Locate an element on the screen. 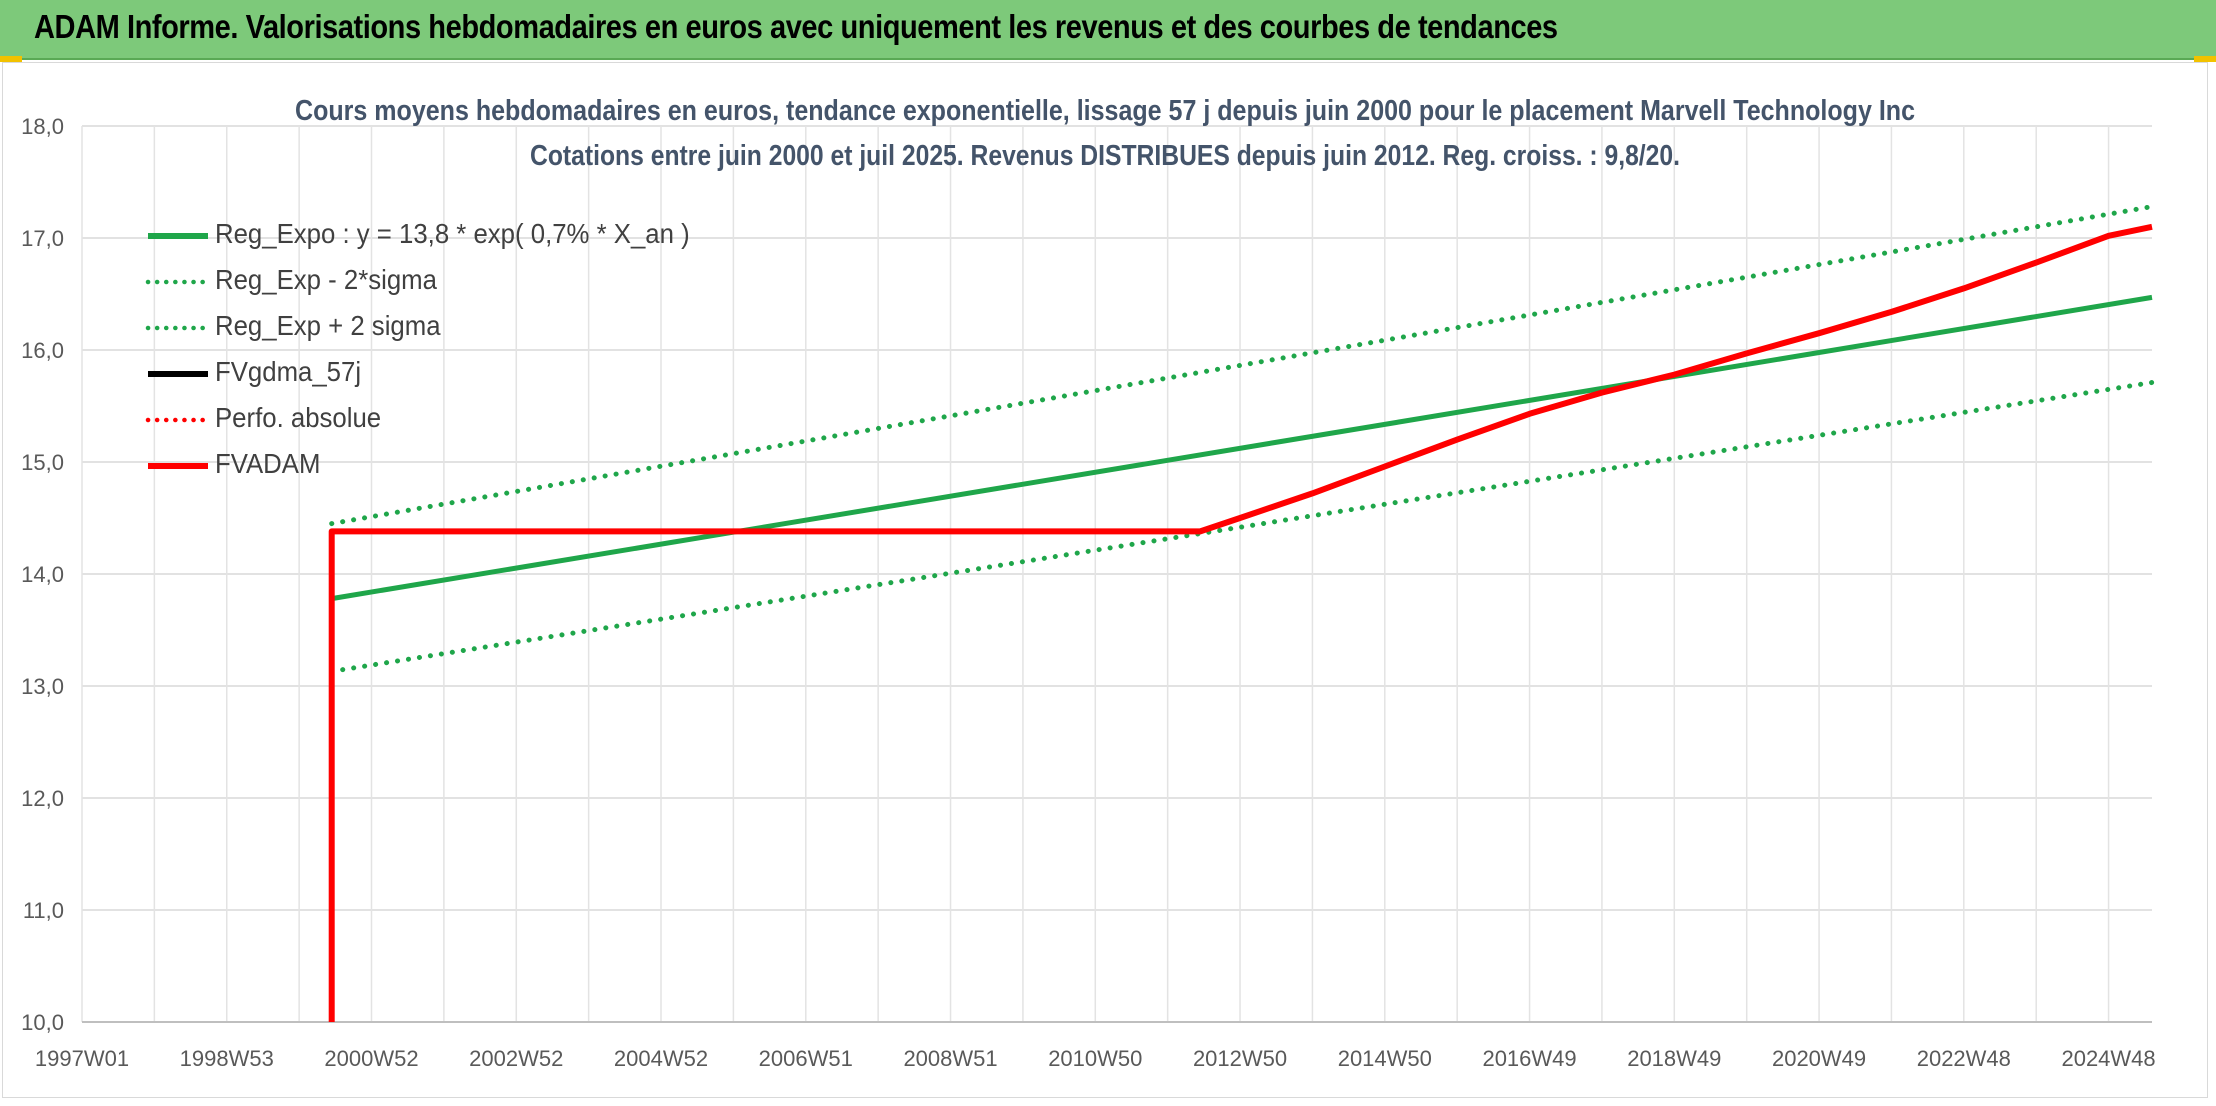  x-tick-label: 2012W50 is located at coordinates (1240, 1058).